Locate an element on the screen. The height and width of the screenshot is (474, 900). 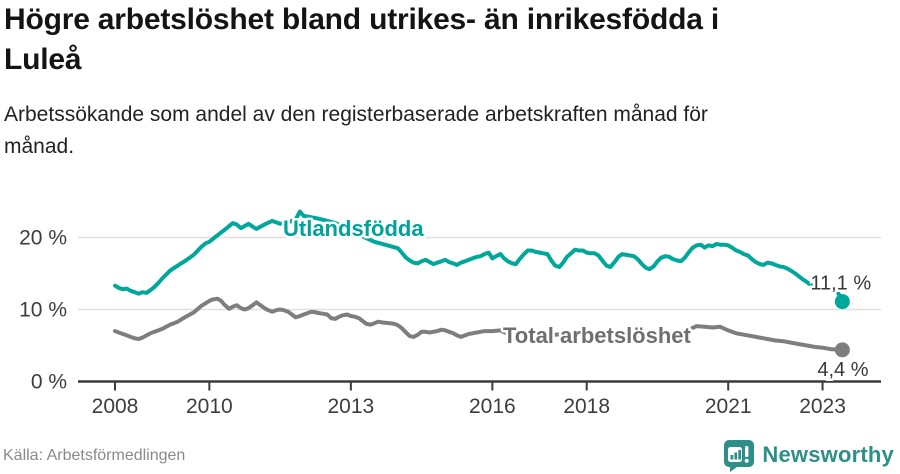
newsworthy-speech-bubble-bar-chart-icon is located at coordinates (739, 456).